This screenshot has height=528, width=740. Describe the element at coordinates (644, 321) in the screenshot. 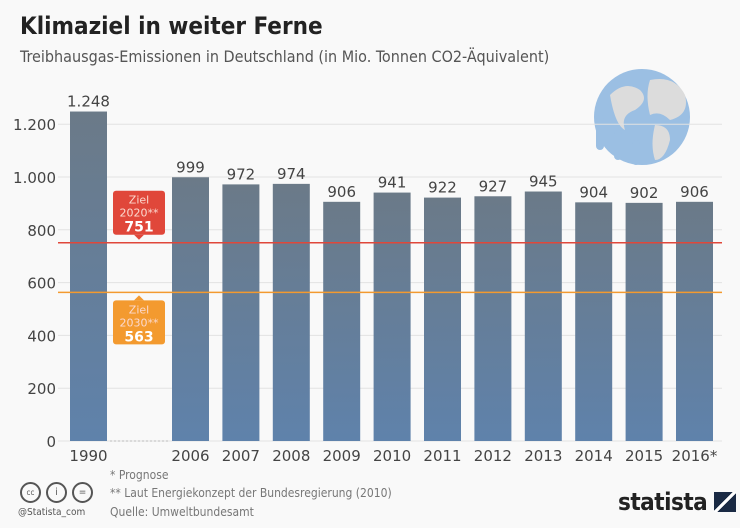

I see `bar-2015` at that location.